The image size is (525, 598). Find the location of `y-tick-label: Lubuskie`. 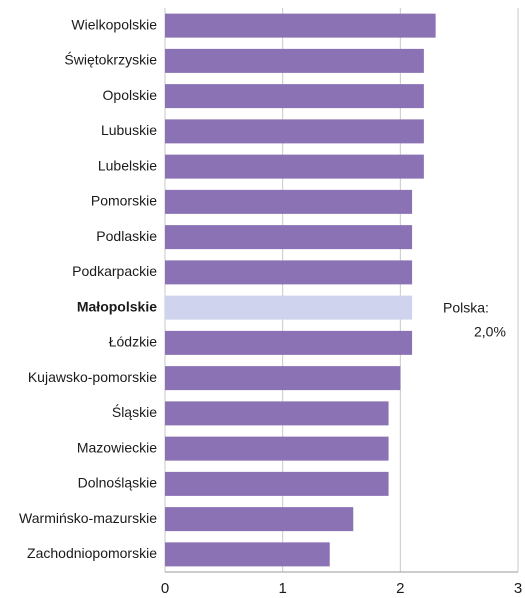

y-tick-label: Lubuskie is located at coordinates (129, 130).